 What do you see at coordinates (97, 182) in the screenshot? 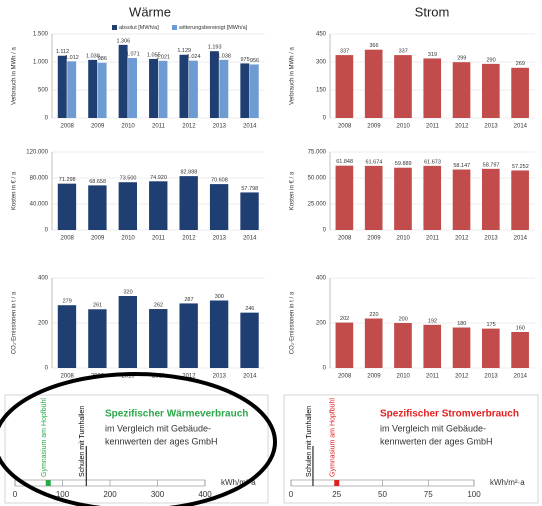
I see `value-label: 68.658` at bounding box center [97, 182].